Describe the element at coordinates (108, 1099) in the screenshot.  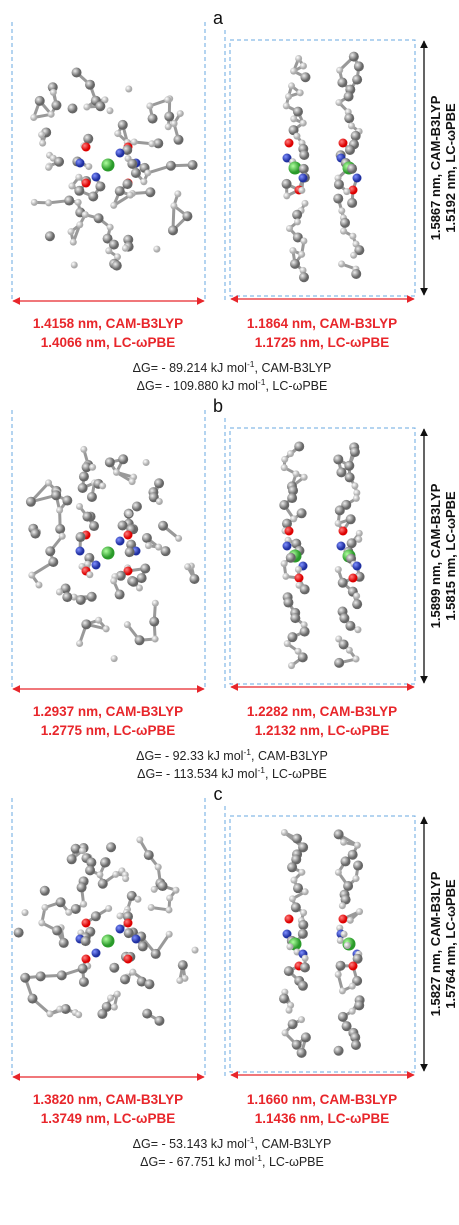
I see `width-label: 1.3820 nm, CAM-B3LYP` at that location.